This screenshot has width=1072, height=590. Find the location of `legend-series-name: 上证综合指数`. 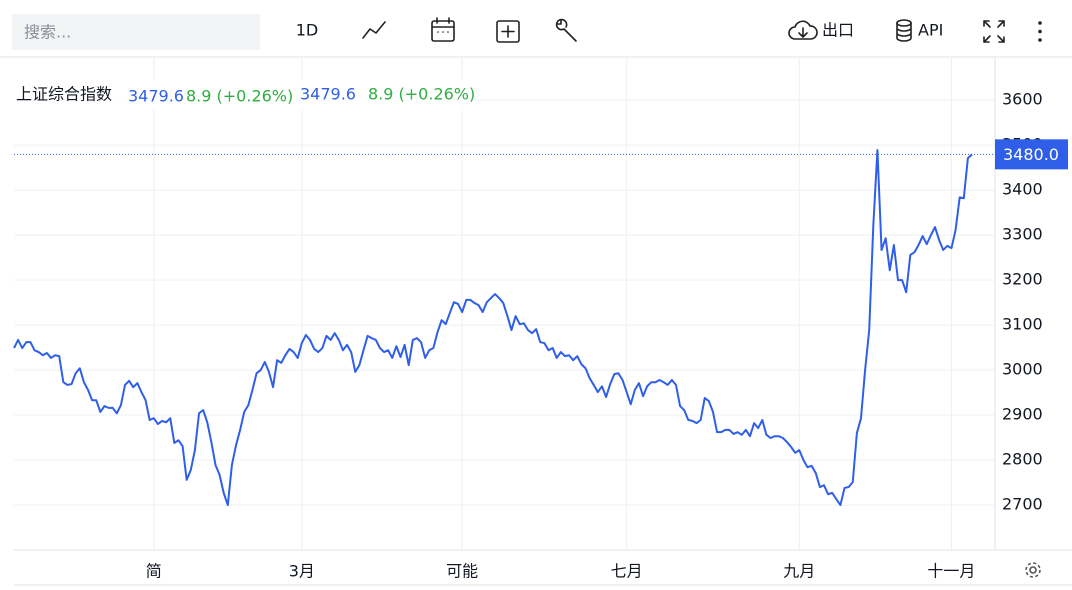

legend-series-name: 上证综合指数 is located at coordinates (64, 94).